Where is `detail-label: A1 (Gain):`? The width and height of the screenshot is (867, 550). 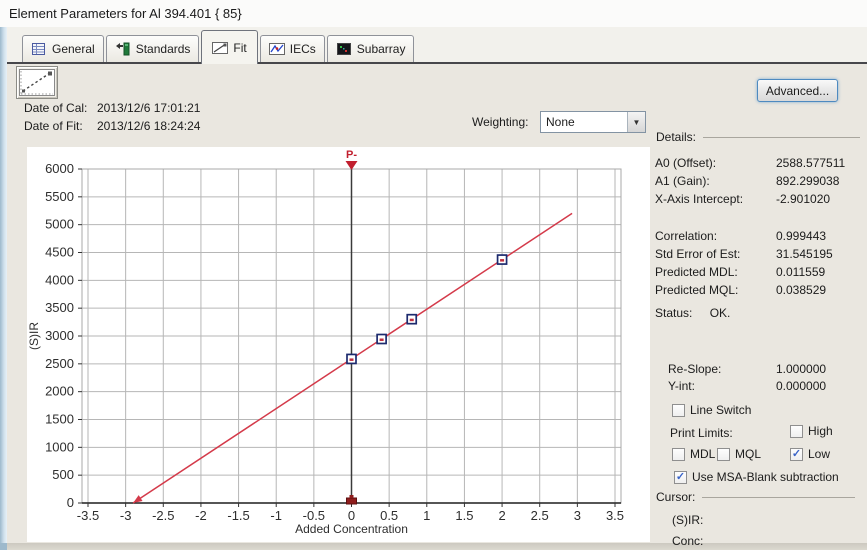 detail-label: A1 (Gain): is located at coordinates (682, 181).